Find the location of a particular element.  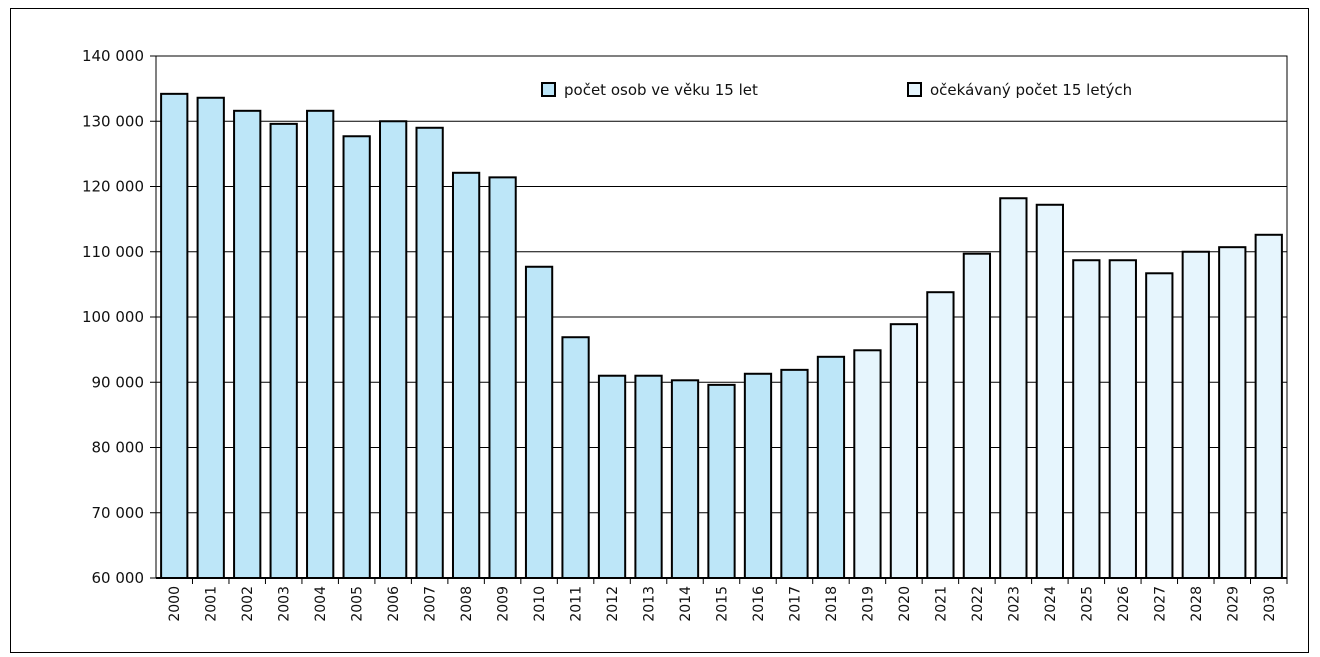

x-tick-label: 2014 is located at coordinates (686, 604).